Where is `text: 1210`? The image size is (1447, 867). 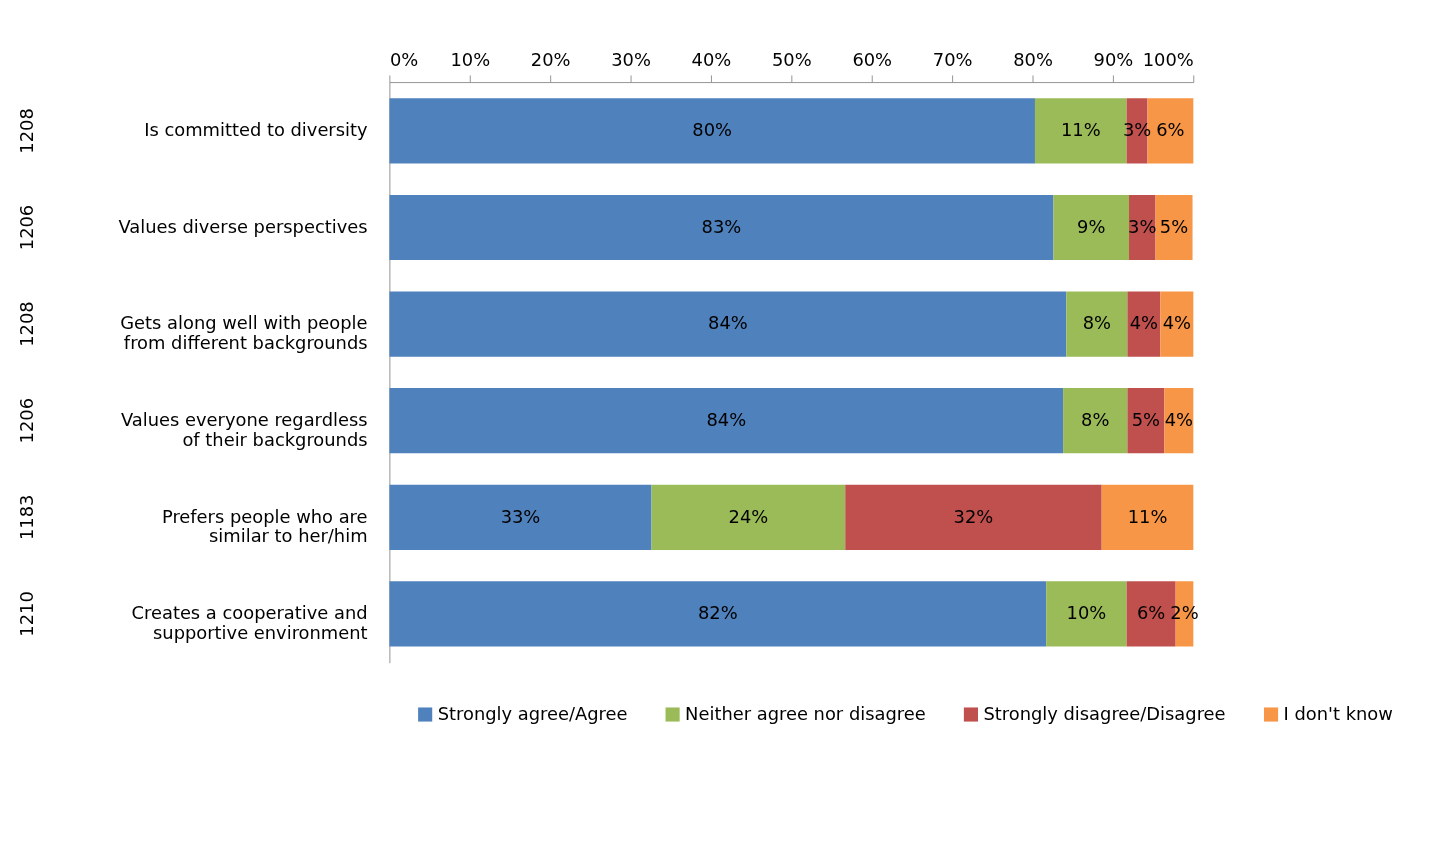
text: 1210 is located at coordinates (27, 614).